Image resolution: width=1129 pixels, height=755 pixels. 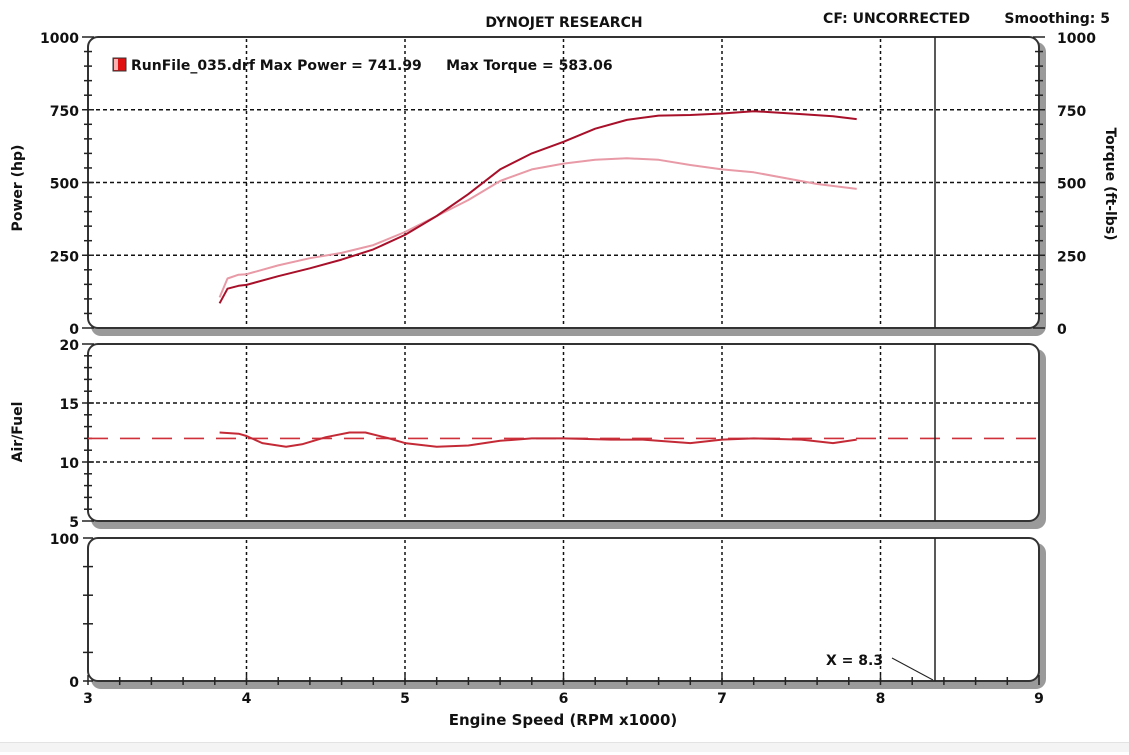 I want to click on x-tick-label: 6, so click(x=564, y=699).